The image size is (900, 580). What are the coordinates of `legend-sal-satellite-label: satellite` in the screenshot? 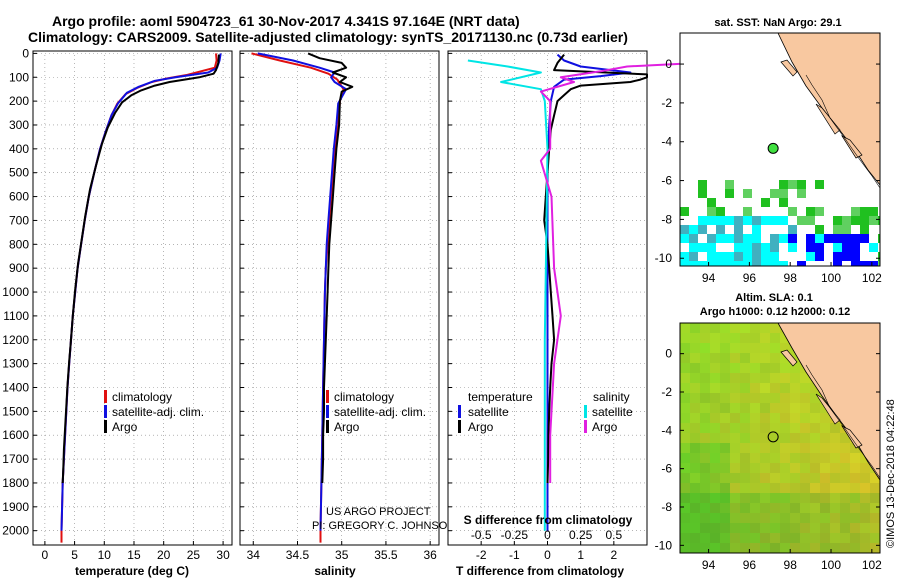 It's located at (612, 412).